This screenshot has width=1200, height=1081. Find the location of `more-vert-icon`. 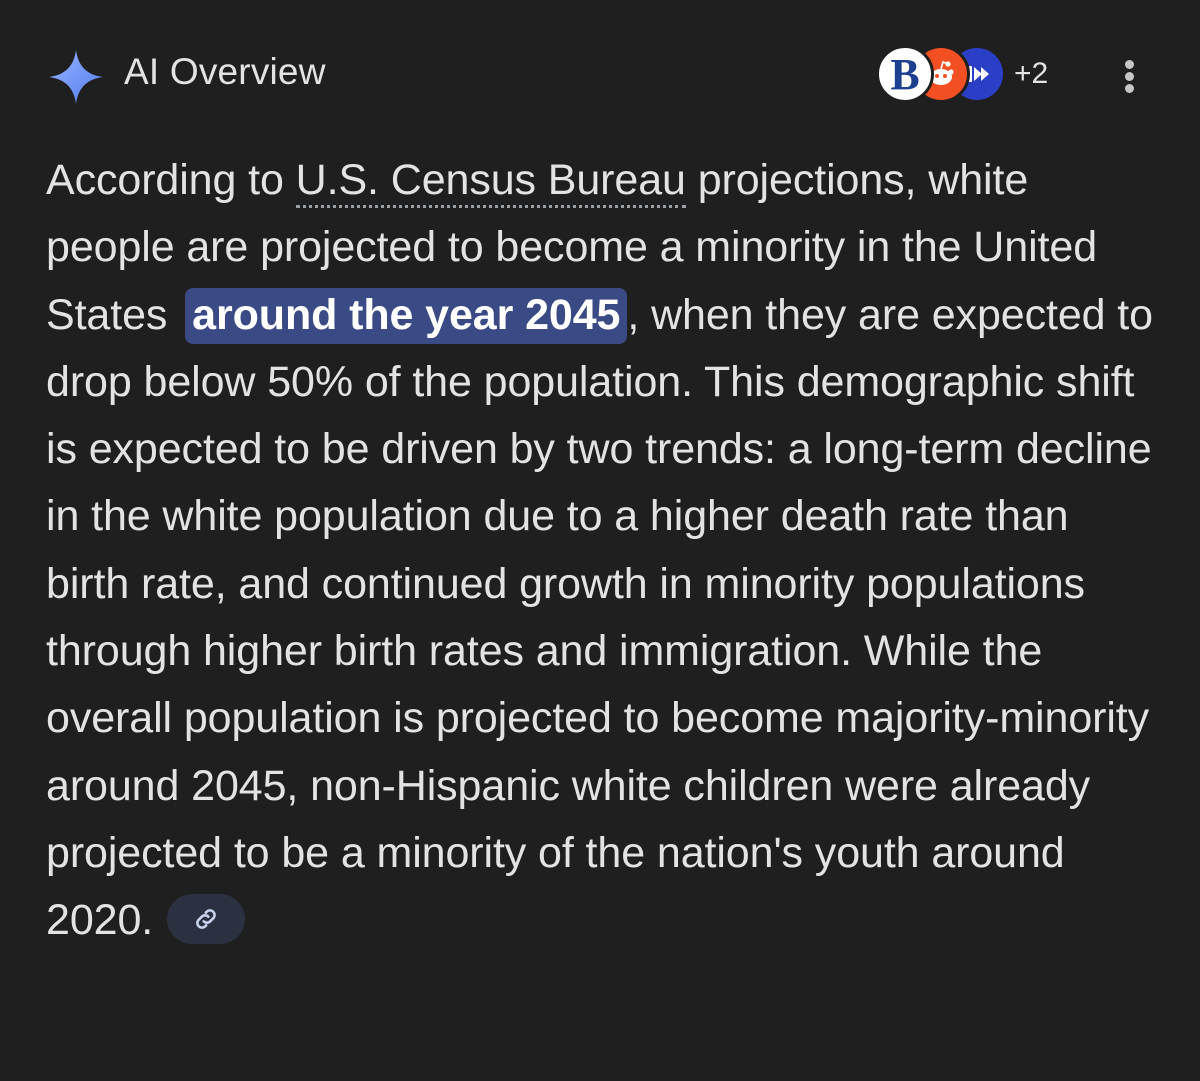

more-vert-icon is located at coordinates (1131, 76).